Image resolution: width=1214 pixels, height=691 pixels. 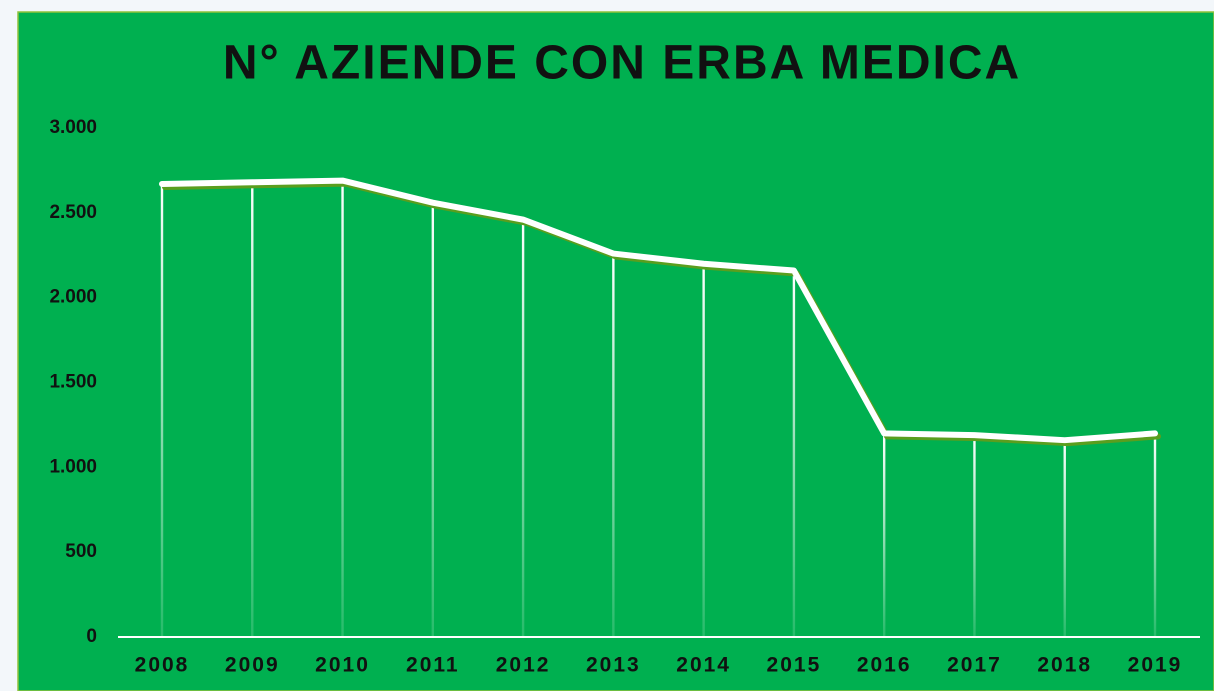 I want to click on y-tick-label: 1.000, so click(x=73, y=466).